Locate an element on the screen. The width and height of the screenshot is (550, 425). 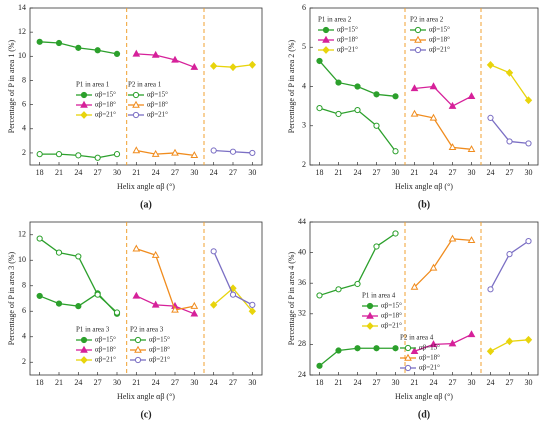
x-tick-label: 18 is located at coordinates (320, 172).